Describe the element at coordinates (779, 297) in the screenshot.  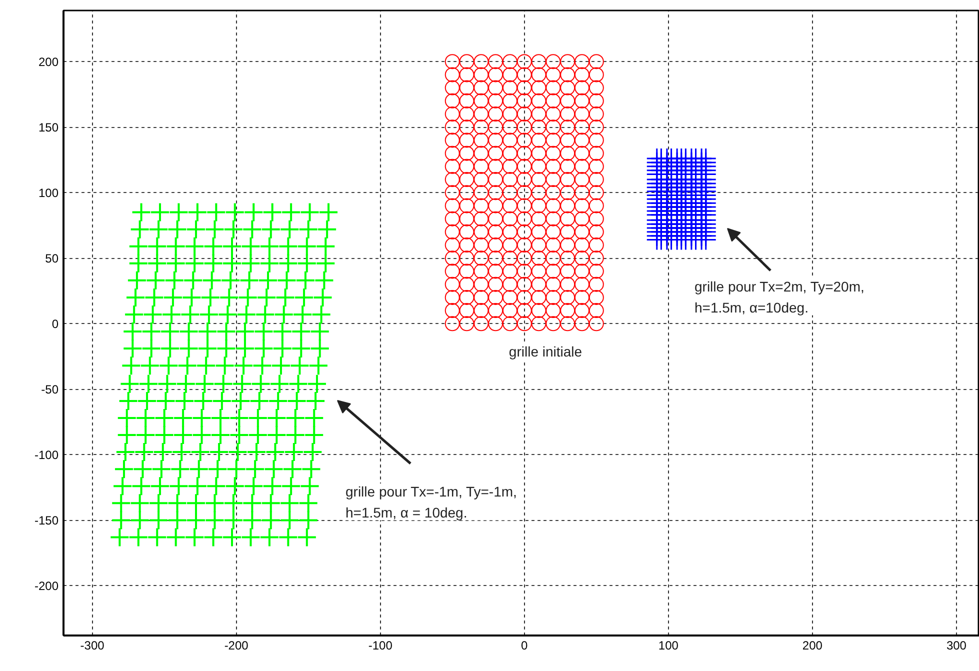
I see `annotation: grille pour Tx=2m, Ty=20m, h=1.5m, α=10deg.` at that location.